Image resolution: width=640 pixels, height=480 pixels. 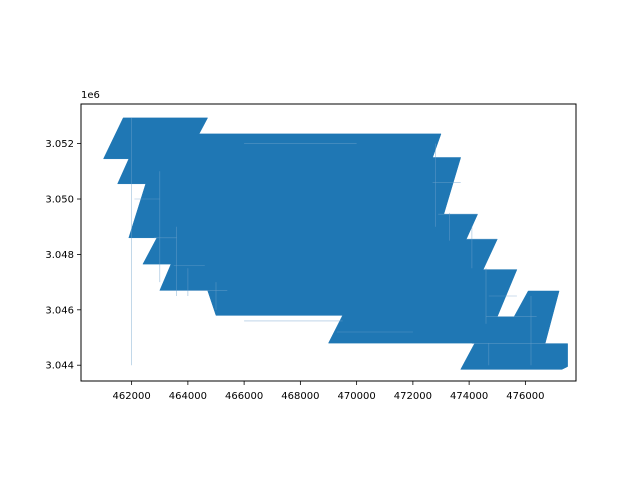 I want to click on x-tick-label: 464000, so click(x=188, y=396).